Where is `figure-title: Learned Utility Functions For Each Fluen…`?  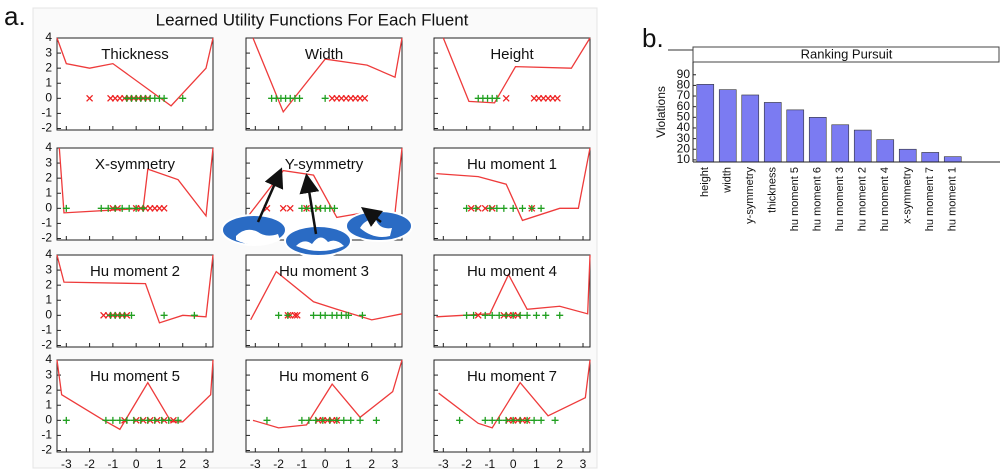
figure-title: Learned Utility Functions For Each Fluen… is located at coordinates (312, 19).